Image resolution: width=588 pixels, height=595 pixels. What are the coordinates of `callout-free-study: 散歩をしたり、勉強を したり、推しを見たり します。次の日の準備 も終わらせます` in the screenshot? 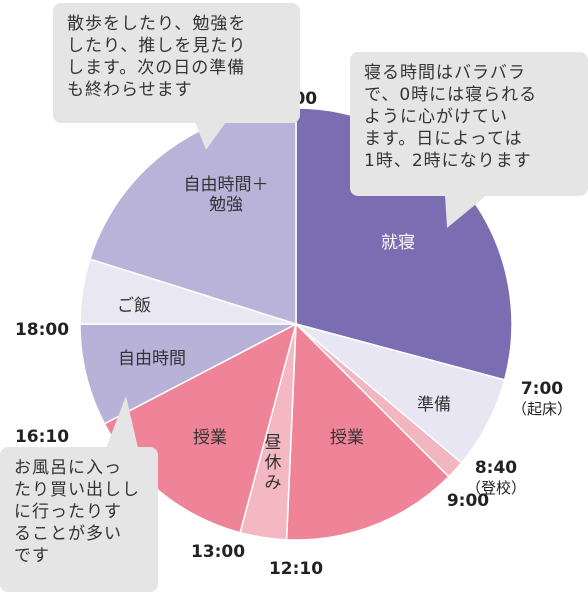 It's located at (176, 63).